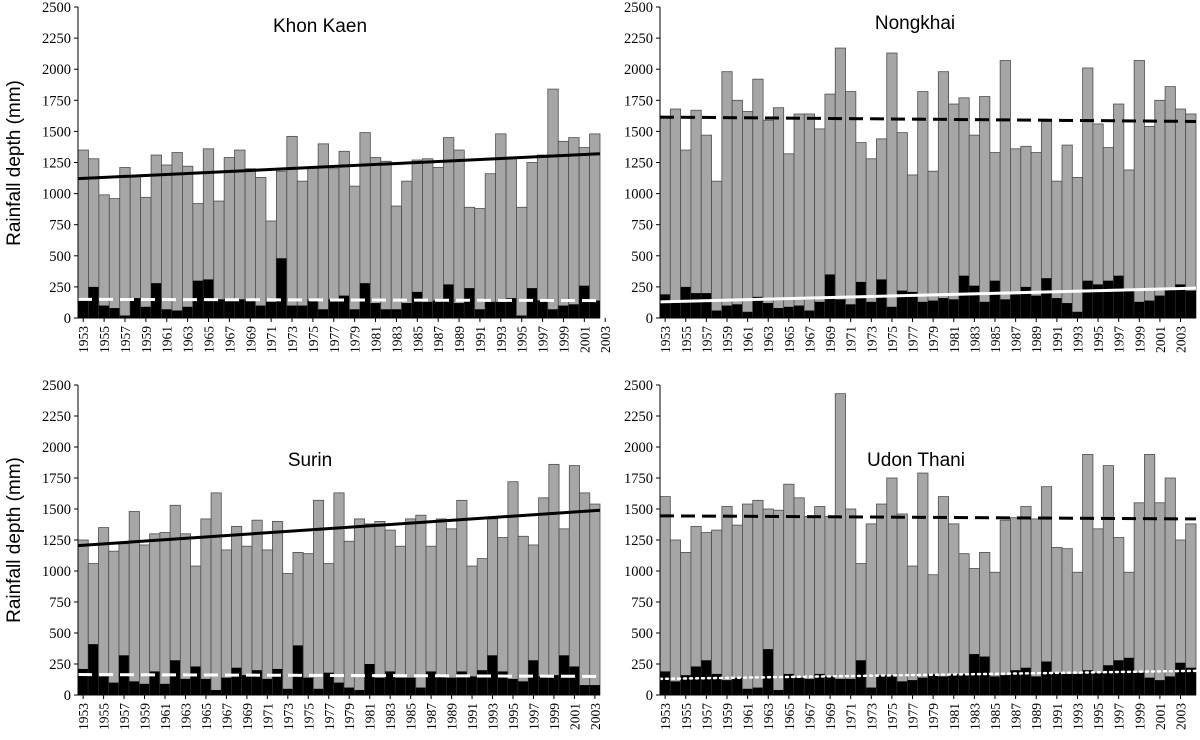 The image size is (1200, 740). Describe the element at coordinates (850, 311) in the screenshot. I see `nongkhai-extreme-bar-1971` at that location.